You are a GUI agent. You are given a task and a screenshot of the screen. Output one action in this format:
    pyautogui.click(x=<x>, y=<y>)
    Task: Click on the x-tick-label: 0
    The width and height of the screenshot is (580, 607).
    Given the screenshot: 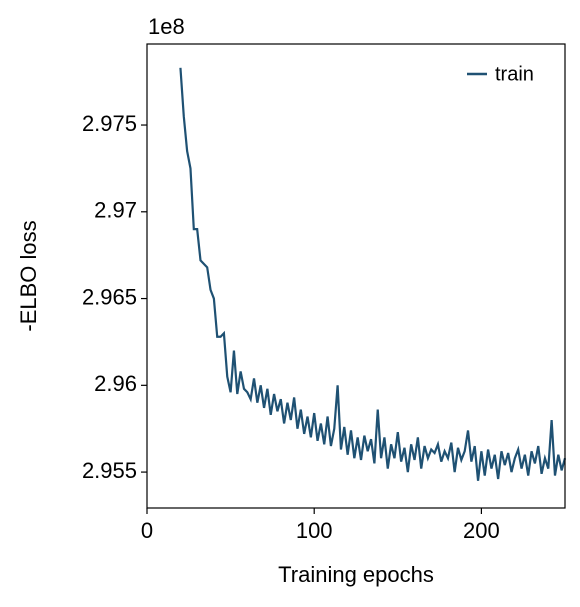 What is the action you would take?
    pyautogui.click(x=147, y=530)
    